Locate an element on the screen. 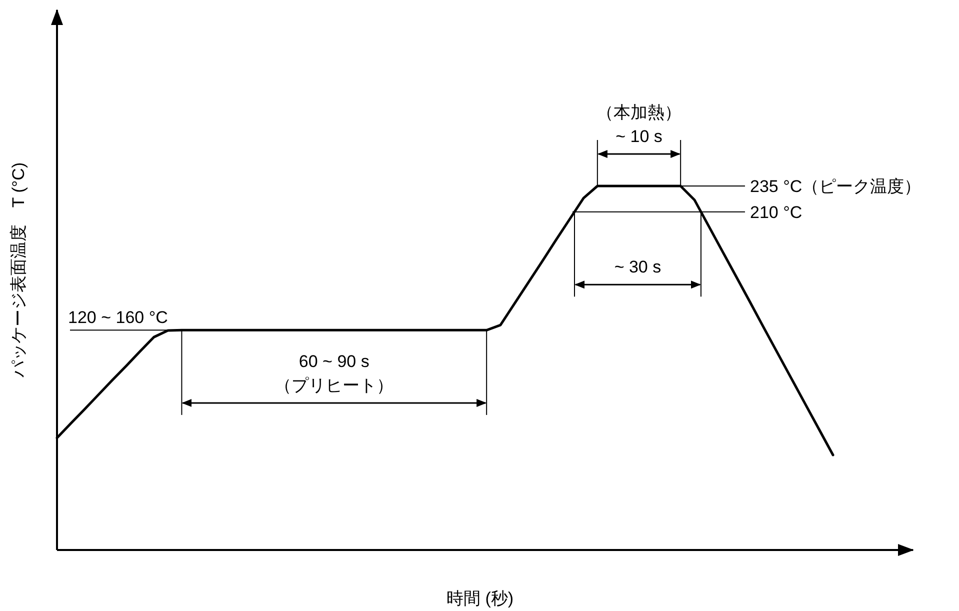  ref-line-label: 120 ~ 160 °C is located at coordinates (118, 318).